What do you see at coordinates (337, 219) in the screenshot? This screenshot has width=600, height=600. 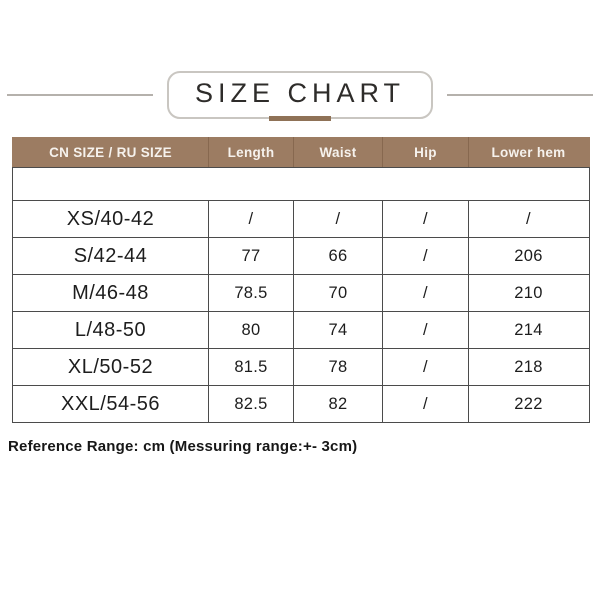 I see `cell-waist: /` at bounding box center [337, 219].